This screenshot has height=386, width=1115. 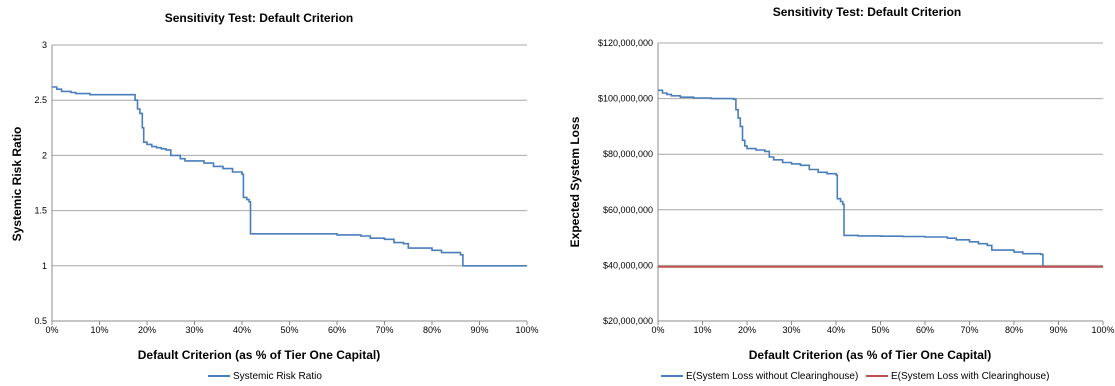 What do you see at coordinates (147, 330) in the screenshot?
I see `chart-1-x-tick-label: 20%` at bounding box center [147, 330].